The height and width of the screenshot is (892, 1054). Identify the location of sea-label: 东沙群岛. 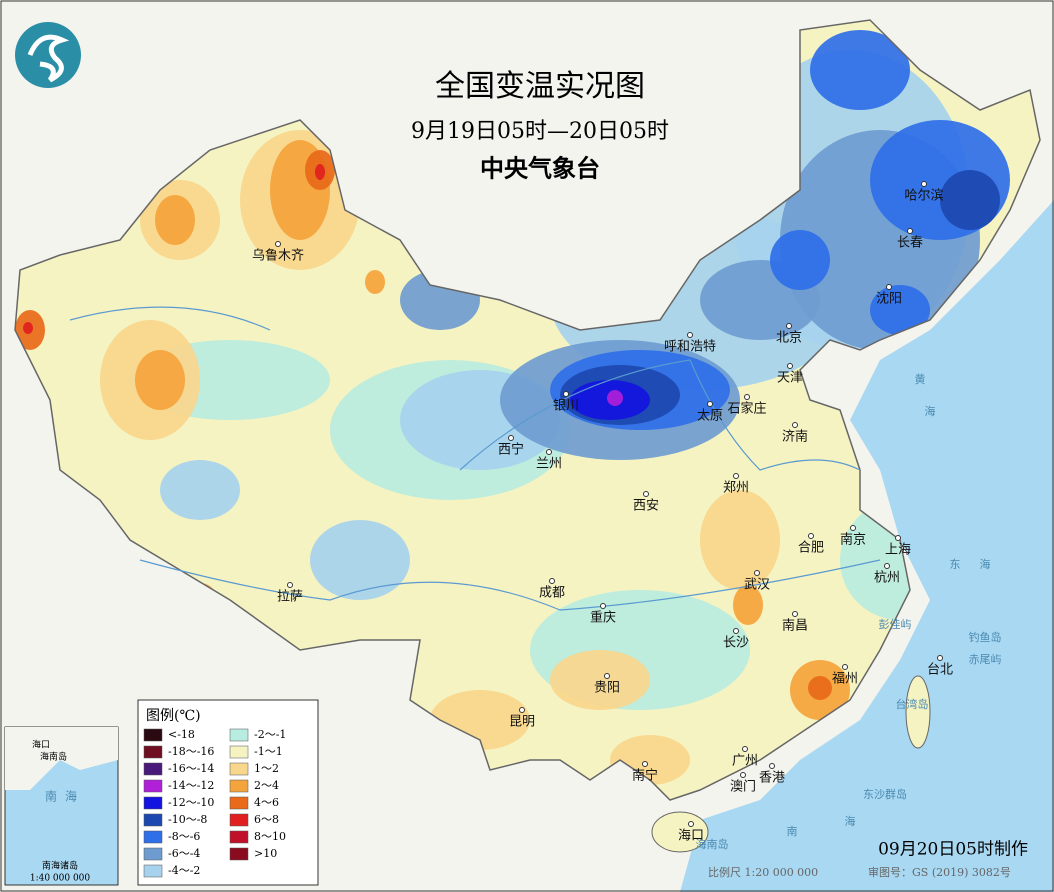
(885, 794).